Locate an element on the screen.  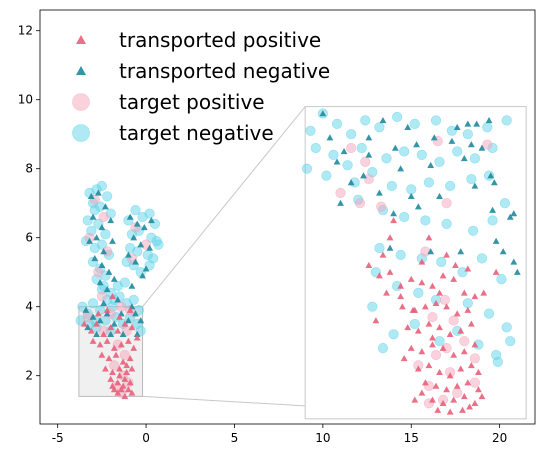
legend-marker is located at coordinates (81, 102).